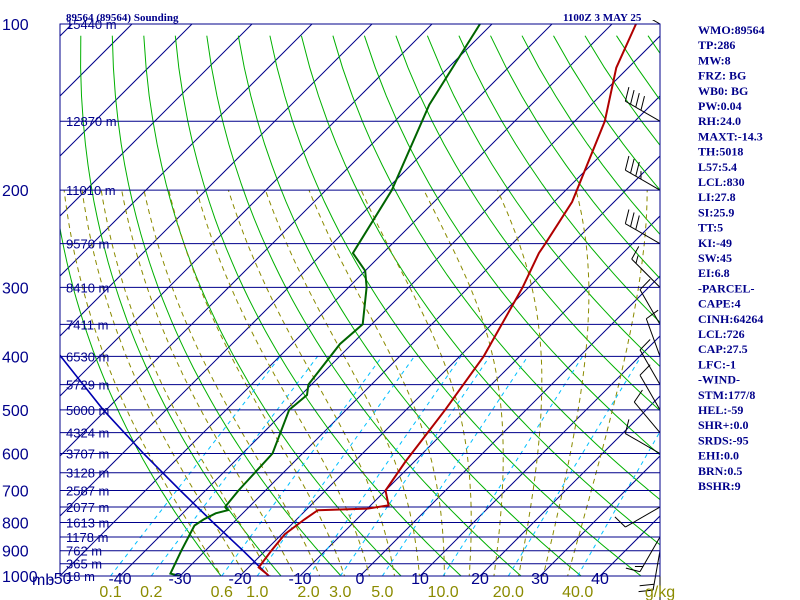 This screenshot has height=600, width=800. I want to click on mixing-ratio-tick-label: 10.0, so click(443, 592).